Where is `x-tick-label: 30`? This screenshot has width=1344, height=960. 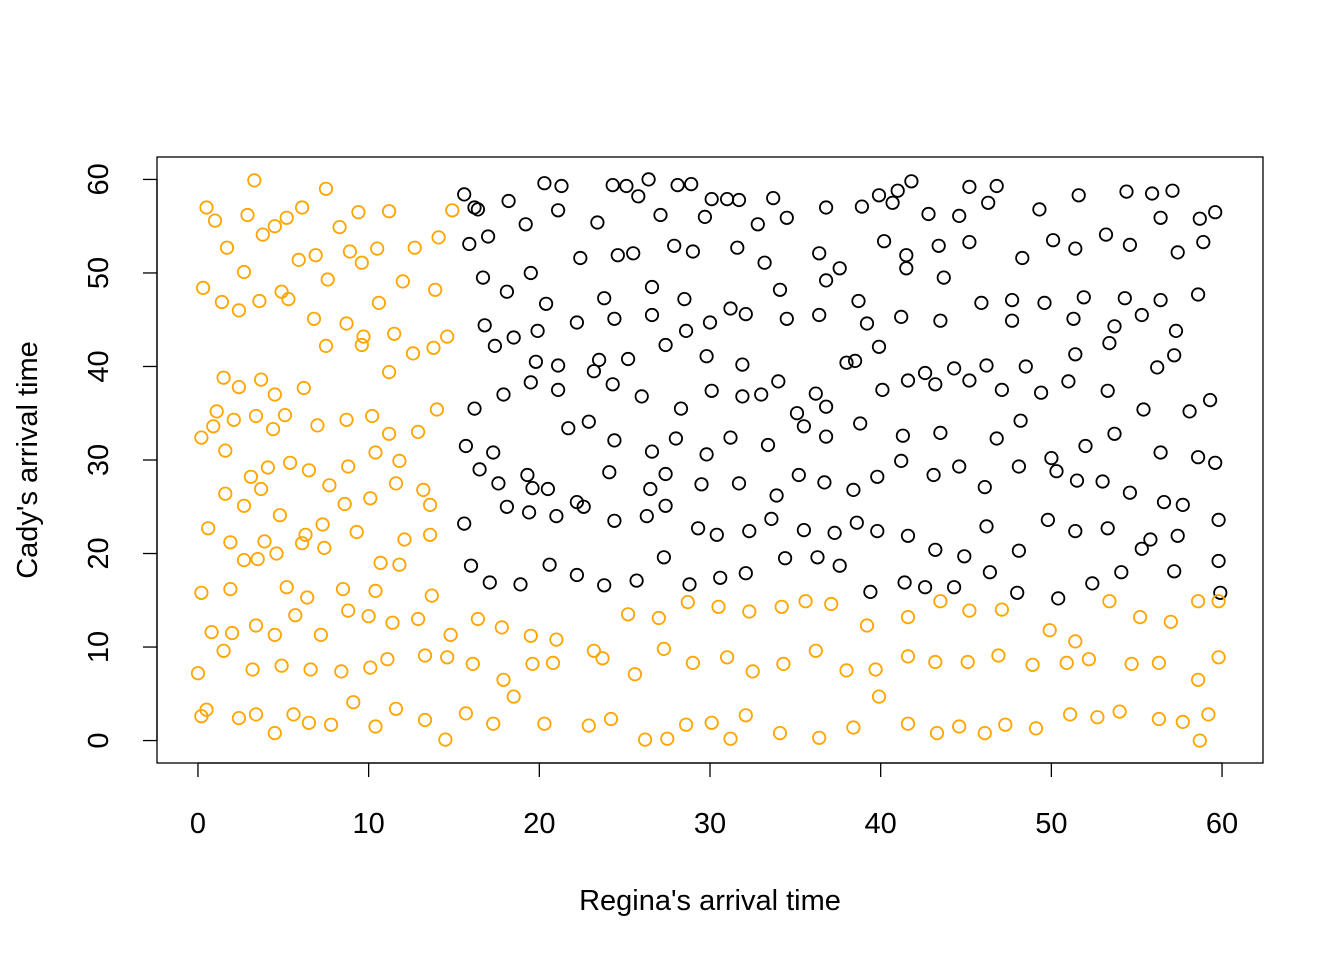 x-tick-label: 30 is located at coordinates (710, 824).